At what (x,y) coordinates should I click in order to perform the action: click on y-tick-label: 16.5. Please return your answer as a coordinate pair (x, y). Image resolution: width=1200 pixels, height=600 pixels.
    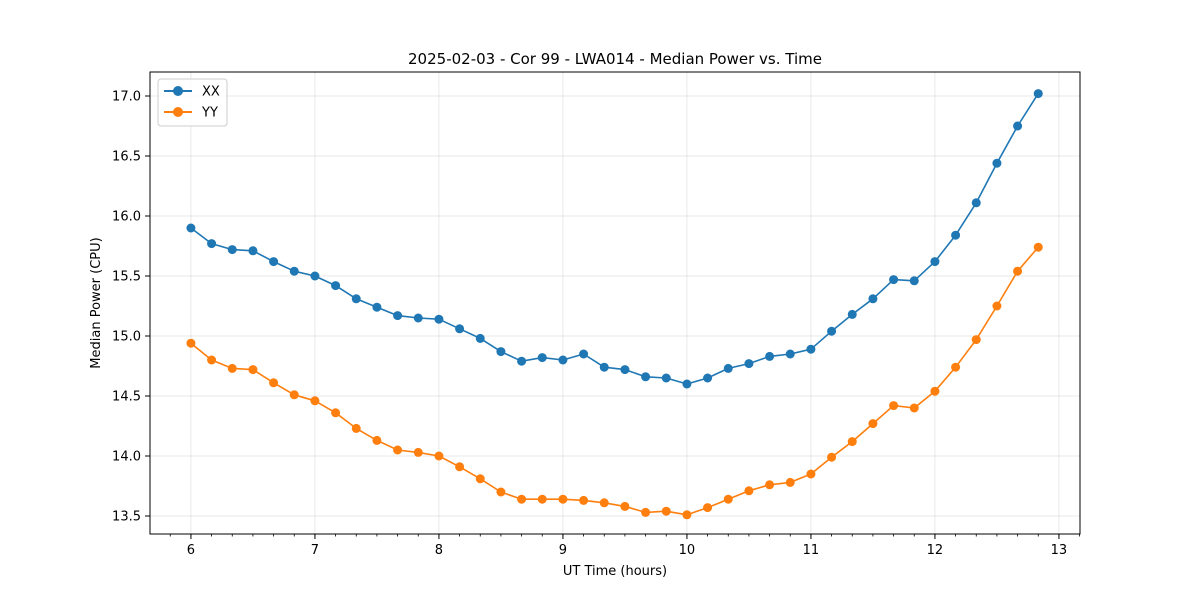
    Looking at the image, I should click on (126, 157).